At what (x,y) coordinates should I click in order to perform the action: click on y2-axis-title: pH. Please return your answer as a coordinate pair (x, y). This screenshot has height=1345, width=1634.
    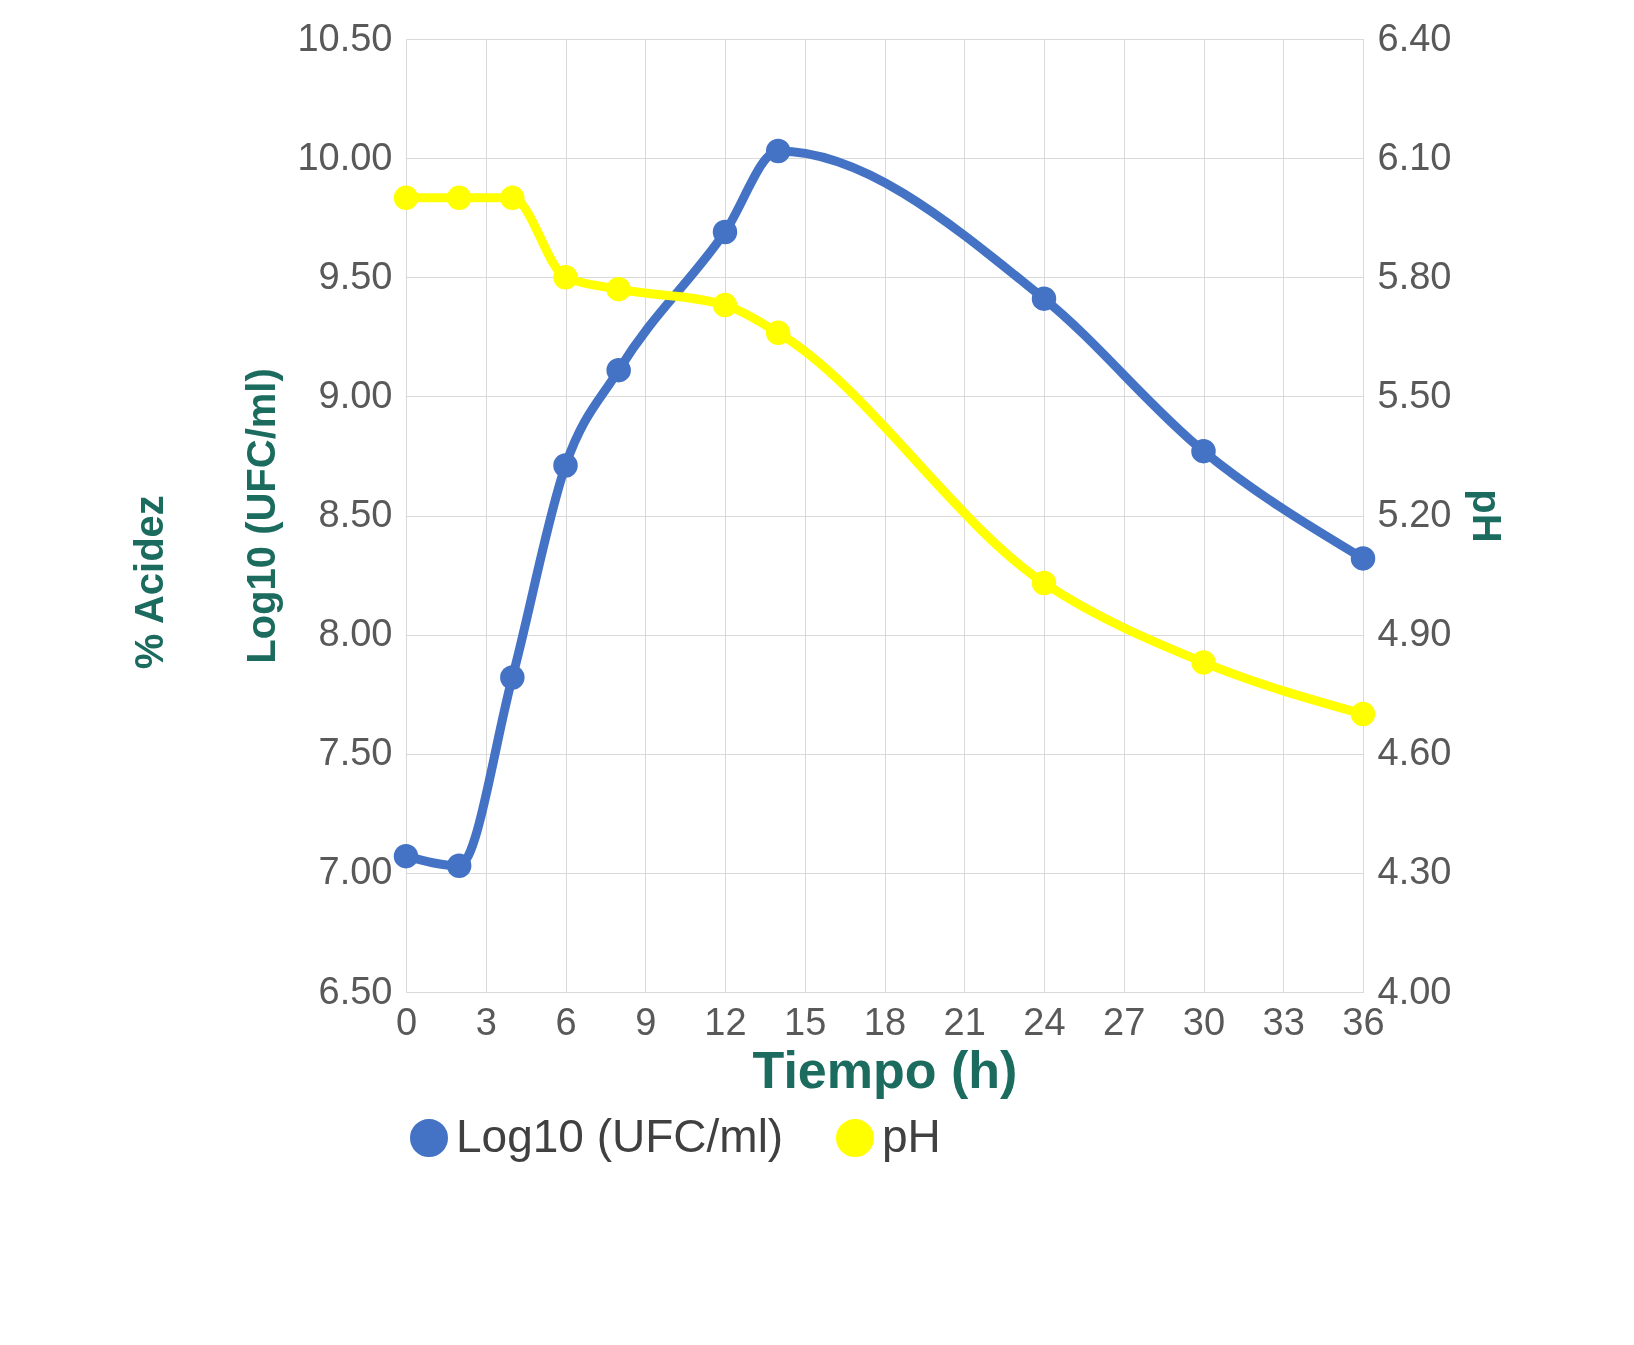
    Looking at the image, I should click on (1487, 516).